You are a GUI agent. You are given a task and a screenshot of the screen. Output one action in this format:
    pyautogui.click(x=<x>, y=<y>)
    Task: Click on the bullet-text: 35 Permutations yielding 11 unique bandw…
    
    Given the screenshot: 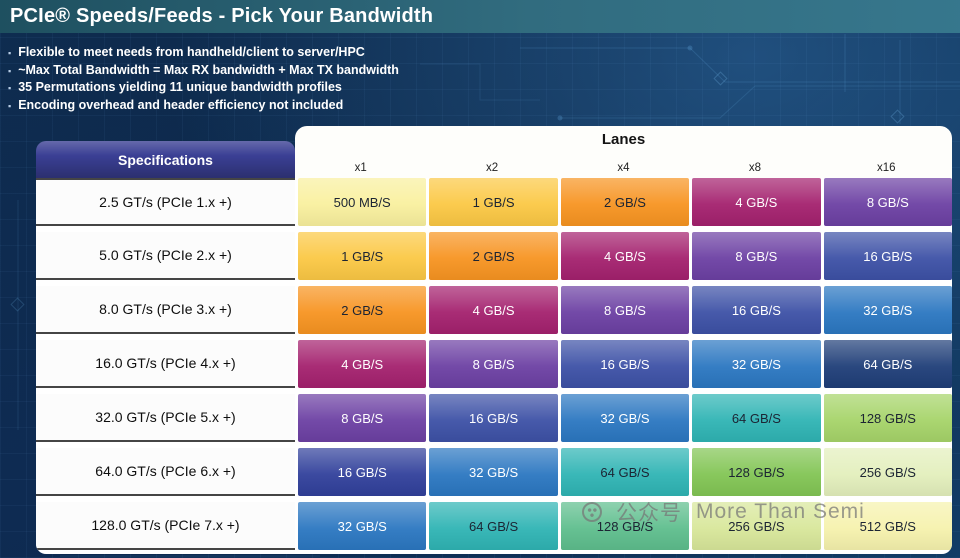 What is the action you would take?
    pyautogui.click(x=180, y=87)
    